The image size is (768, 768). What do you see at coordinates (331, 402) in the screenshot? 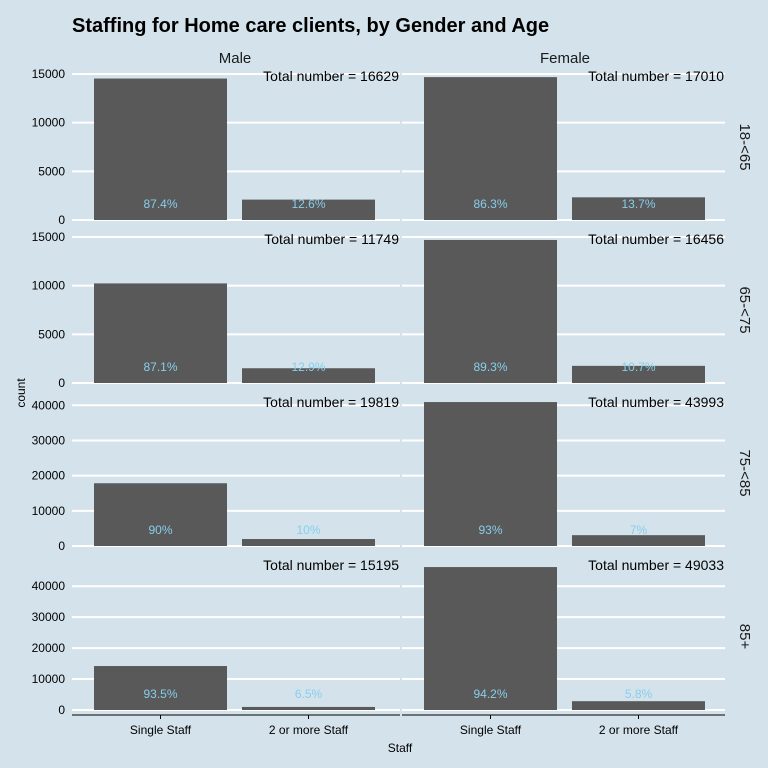
I see `total-number-label: Total number = 19819` at bounding box center [331, 402].